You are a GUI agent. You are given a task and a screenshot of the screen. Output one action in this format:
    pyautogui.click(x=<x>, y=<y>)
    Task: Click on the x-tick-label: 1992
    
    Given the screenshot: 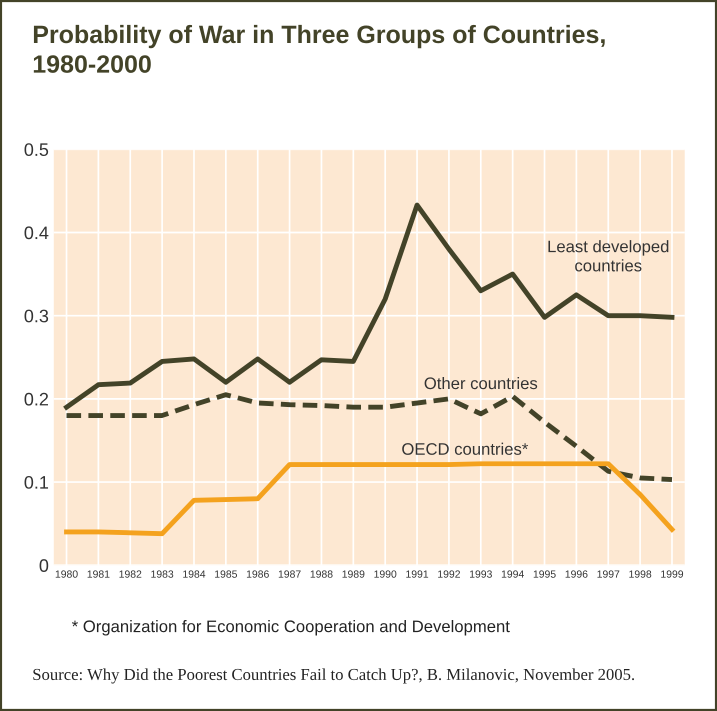 What is the action you would take?
    pyautogui.click(x=449, y=574)
    